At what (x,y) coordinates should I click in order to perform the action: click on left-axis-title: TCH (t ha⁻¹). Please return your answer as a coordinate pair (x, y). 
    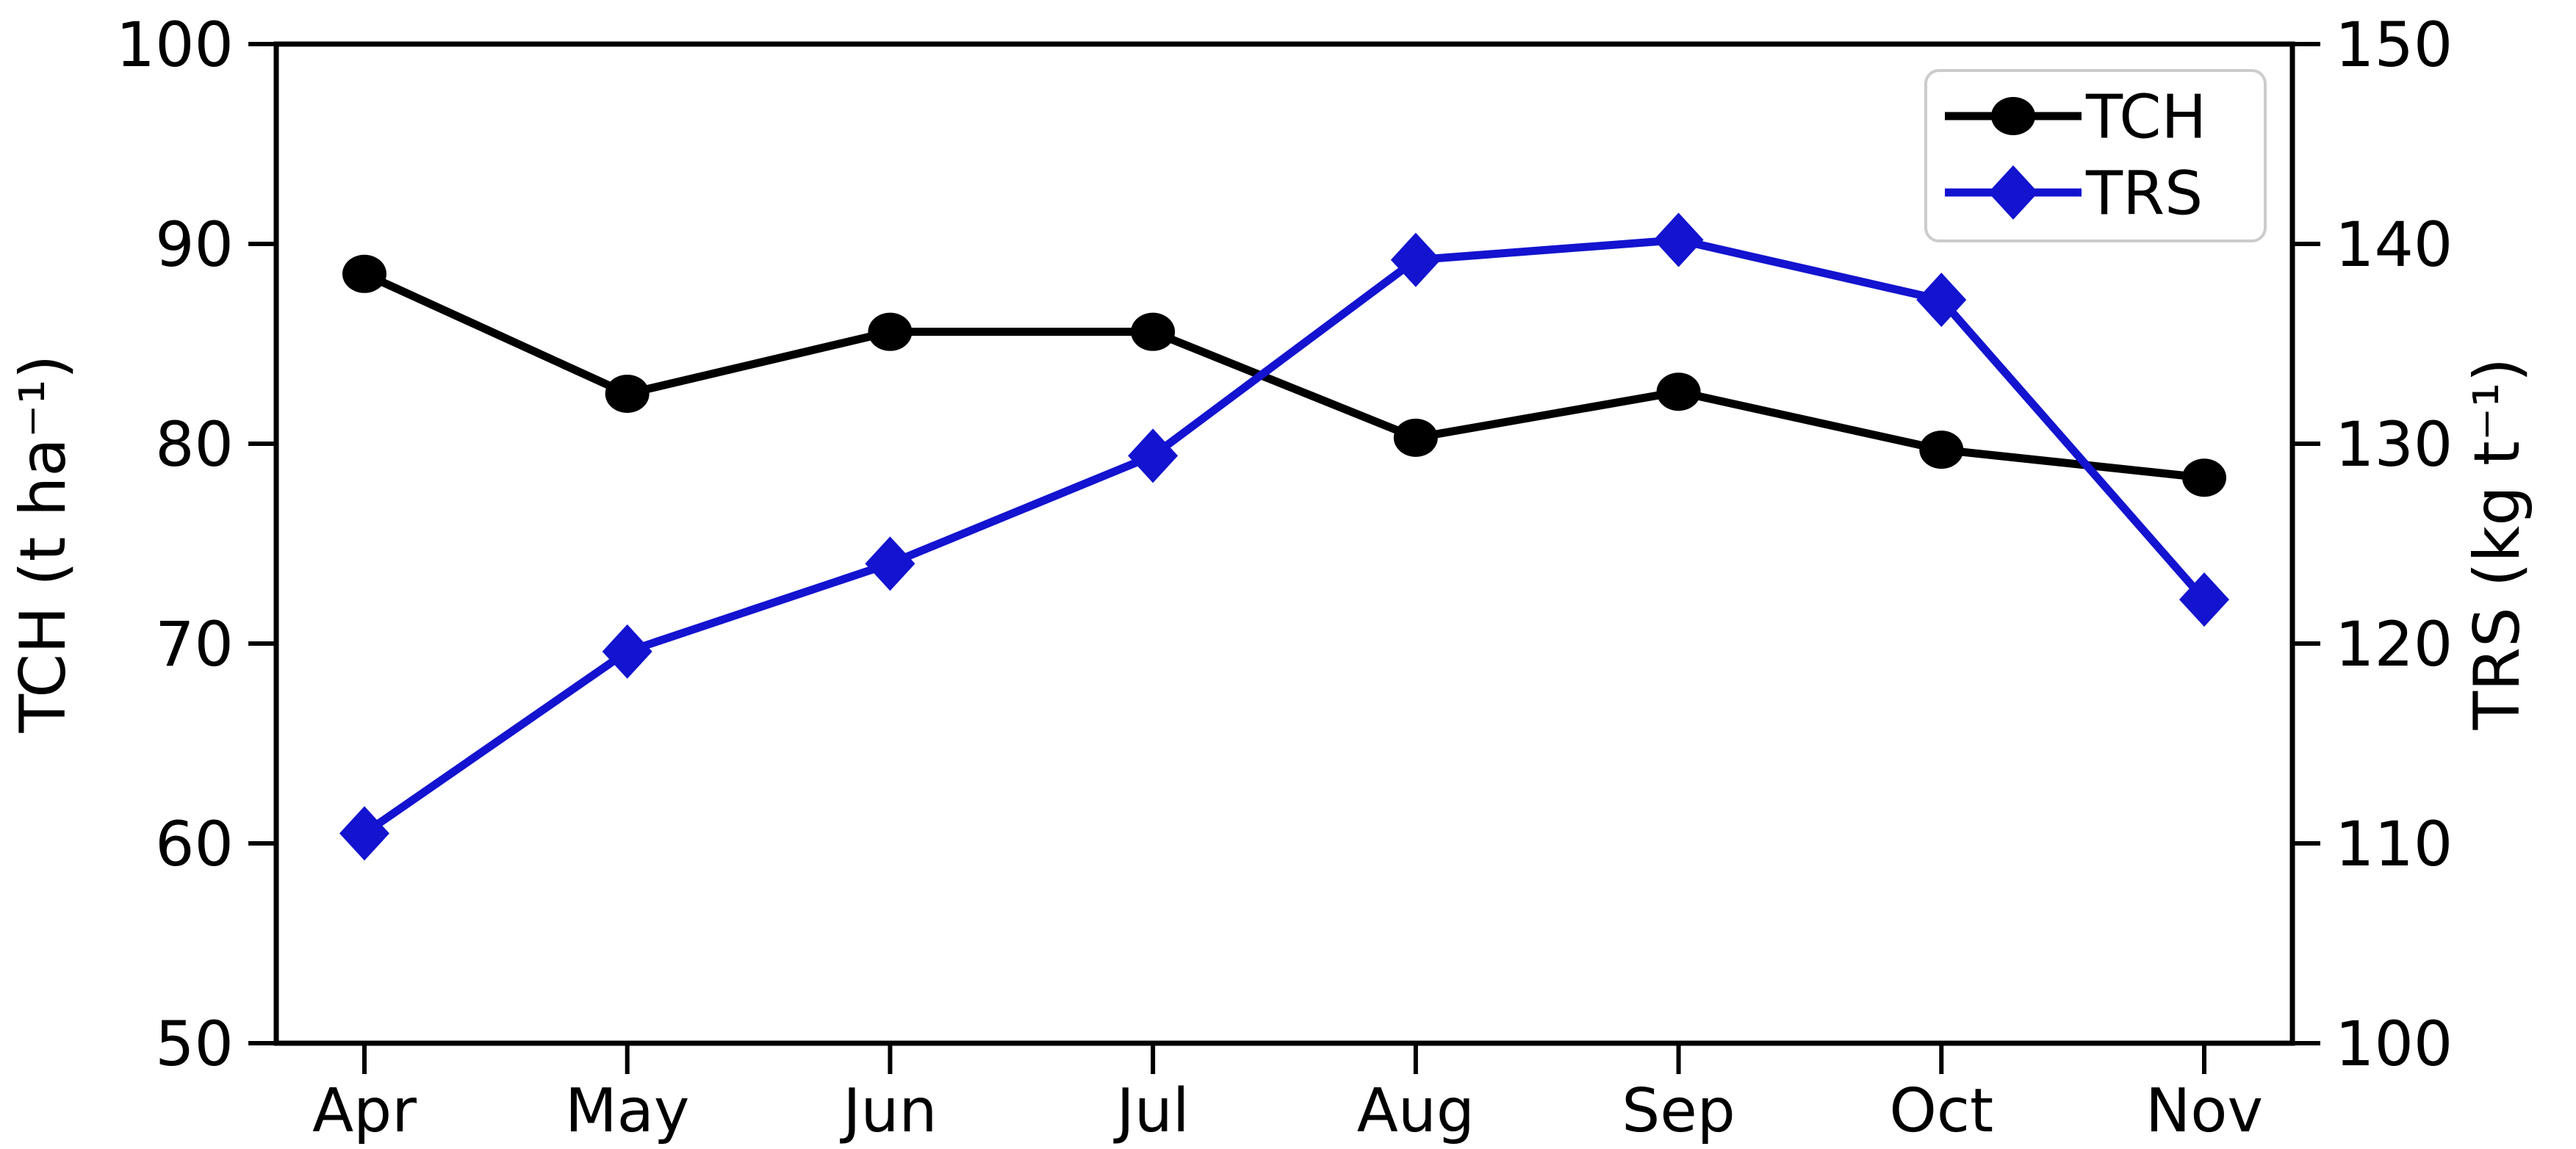
    Looking at the image, I should click on (43, 544).